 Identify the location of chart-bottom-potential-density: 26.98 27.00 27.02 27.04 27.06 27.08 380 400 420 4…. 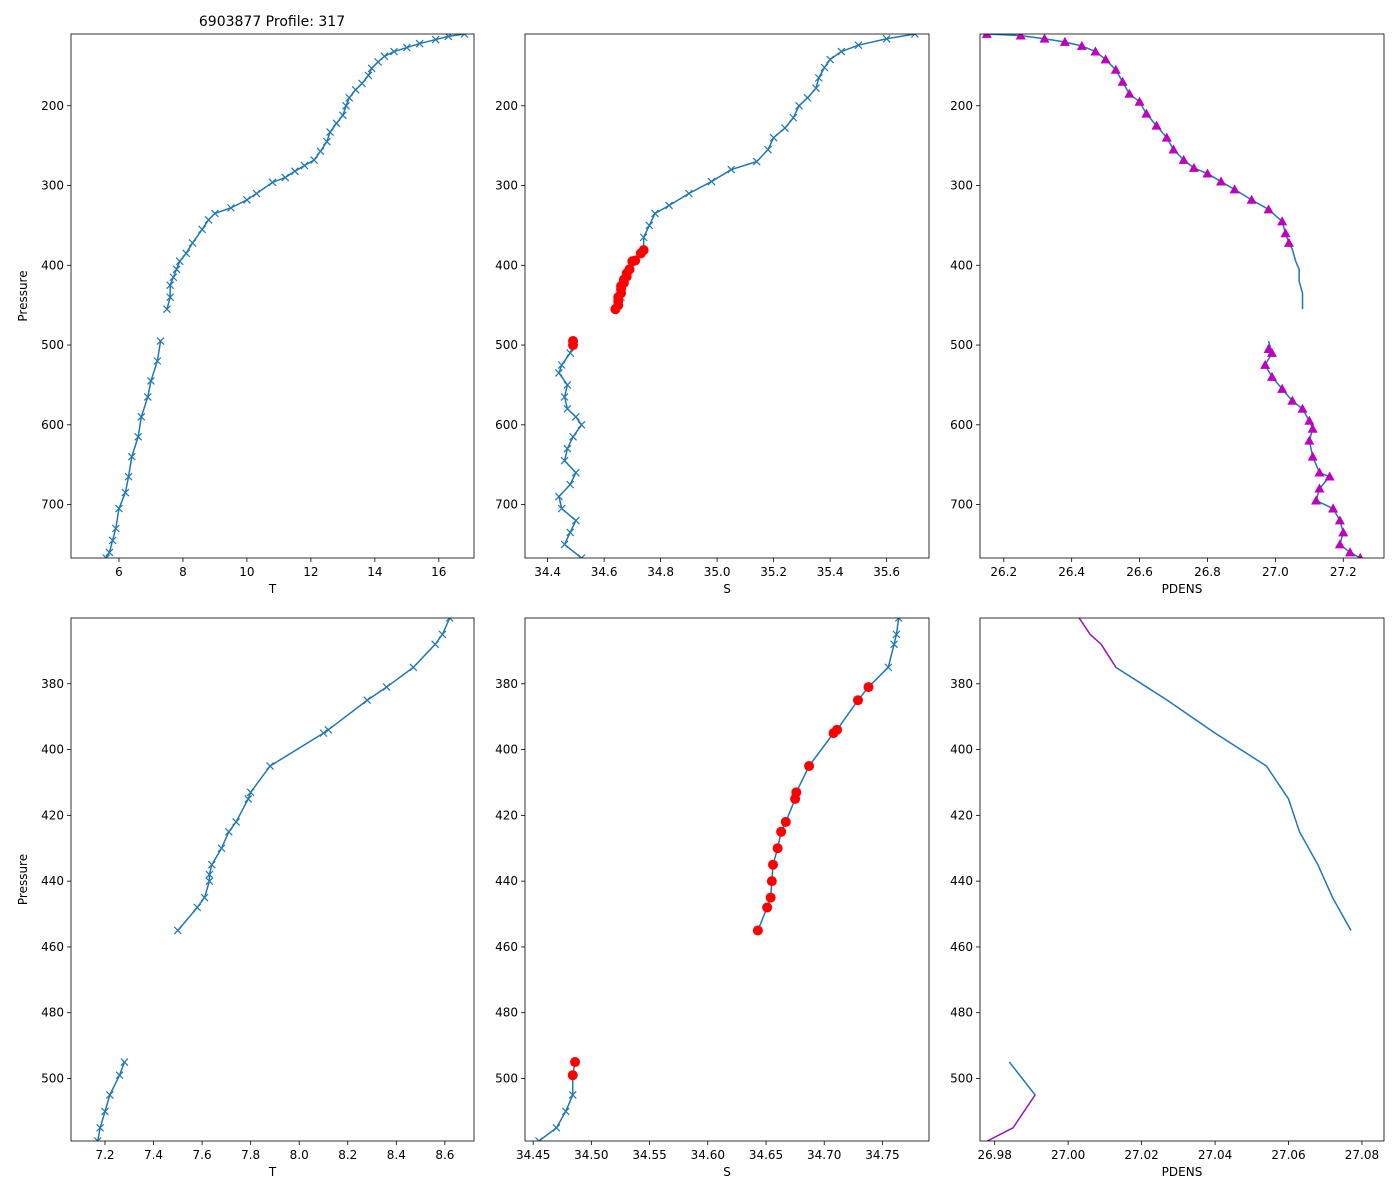
(1167, 898).